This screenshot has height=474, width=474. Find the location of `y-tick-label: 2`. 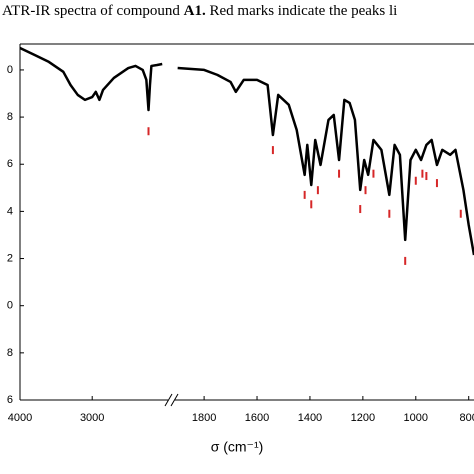

y-tick-label: 2 is located at coordinates (10, 258).